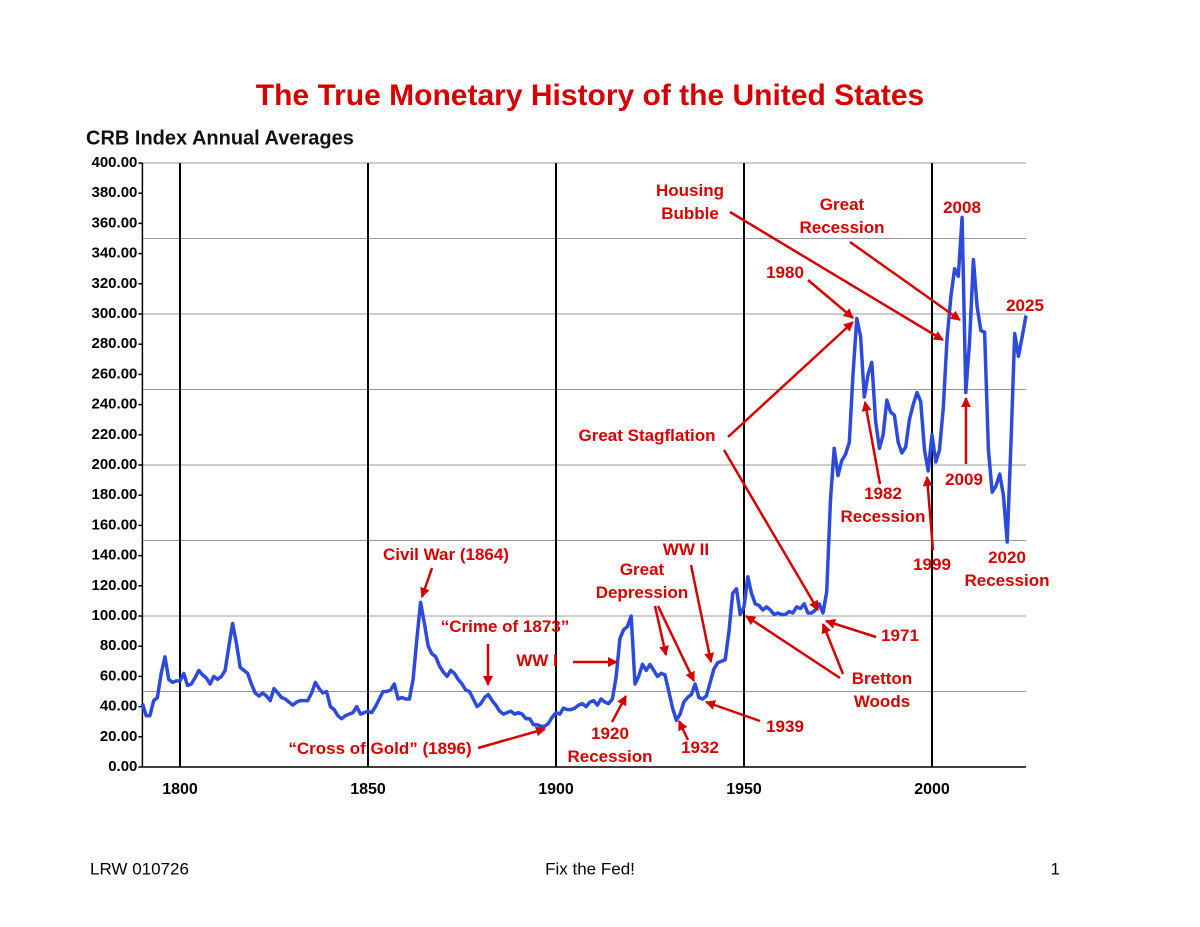 The height and width of the screenshot is (927, 1200). I want to click on annotation-line: 1971, so click(900, 635).